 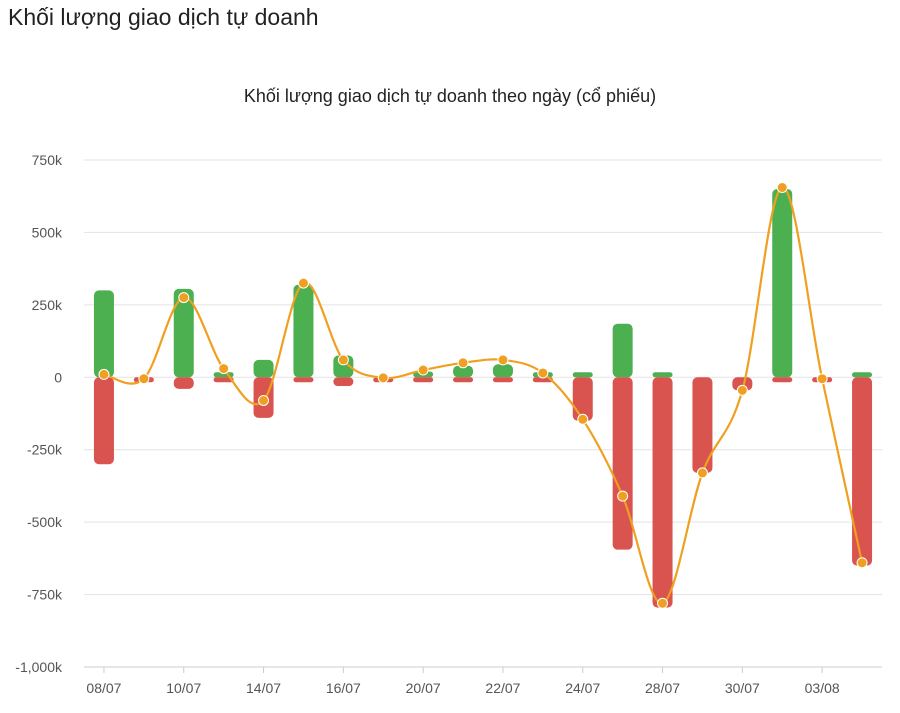 I want to click on page-title: Khối lượng giao dịch tự doanh, so click(x=163, y=17).